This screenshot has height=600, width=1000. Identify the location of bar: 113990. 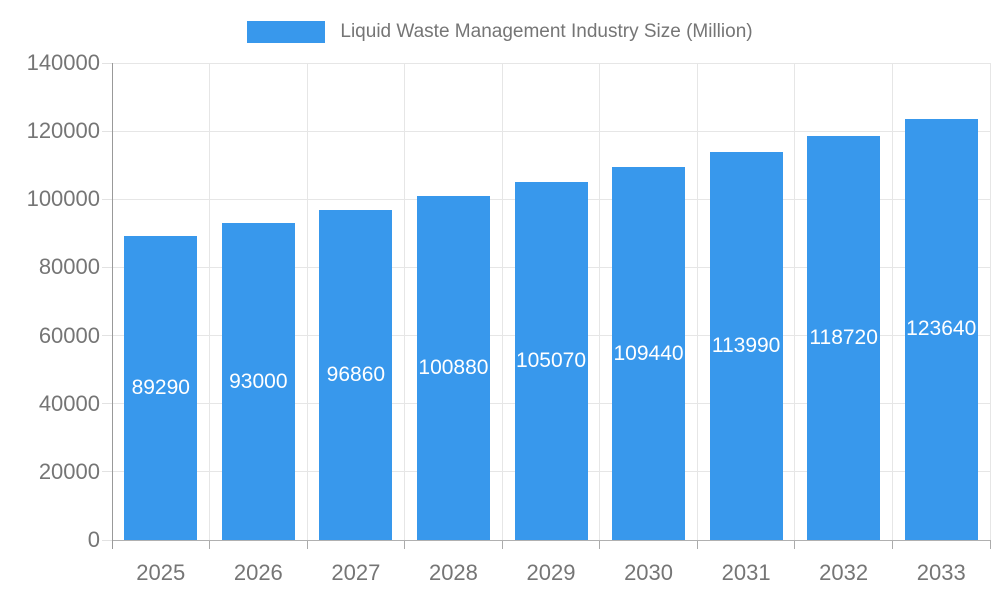
(746, 345).